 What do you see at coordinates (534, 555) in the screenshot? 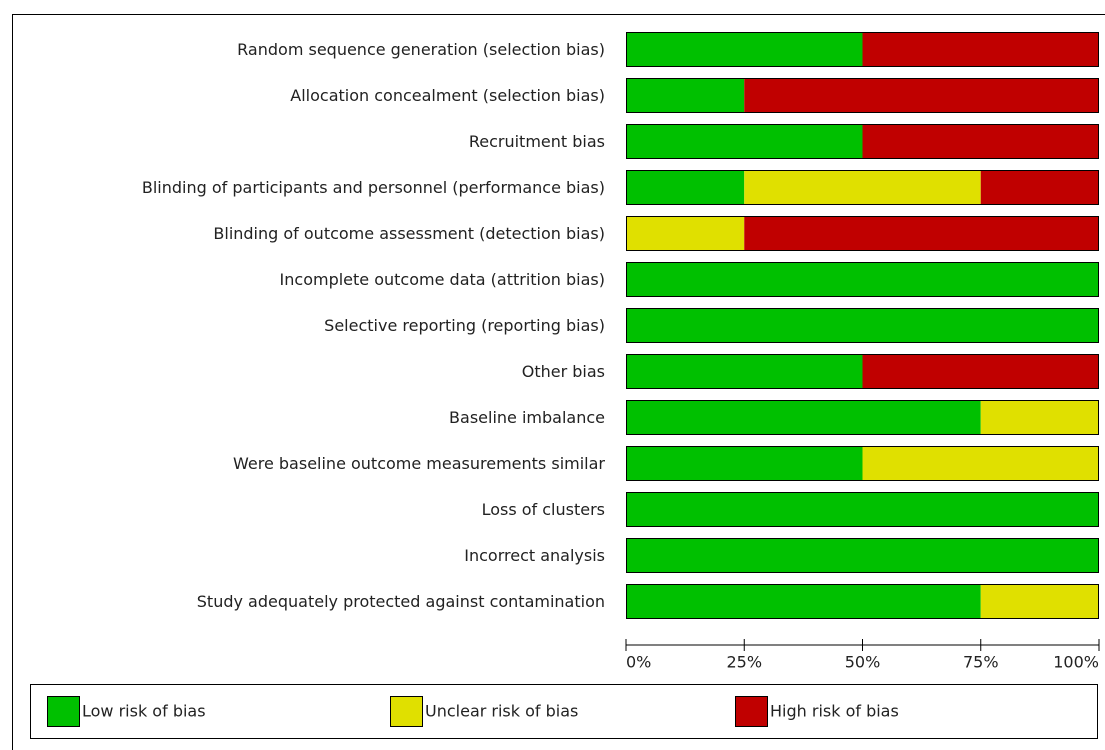
I see `category-label: Incorrect analysis` at bounding box center [534, 555].